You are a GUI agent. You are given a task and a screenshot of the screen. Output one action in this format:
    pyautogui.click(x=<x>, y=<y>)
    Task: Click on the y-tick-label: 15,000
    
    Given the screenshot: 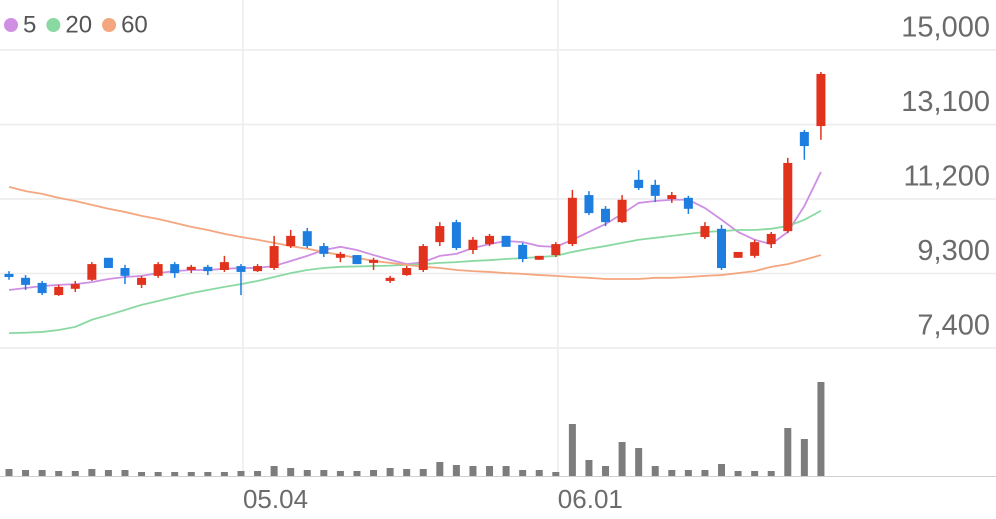 What is the action you would take?
    pyautogui.click(x=945, y=28)
    